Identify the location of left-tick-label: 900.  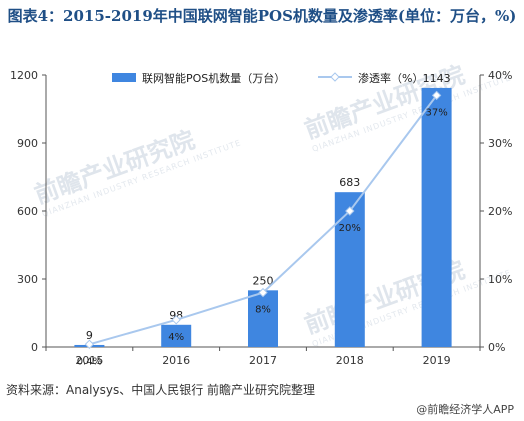
(27, 143).